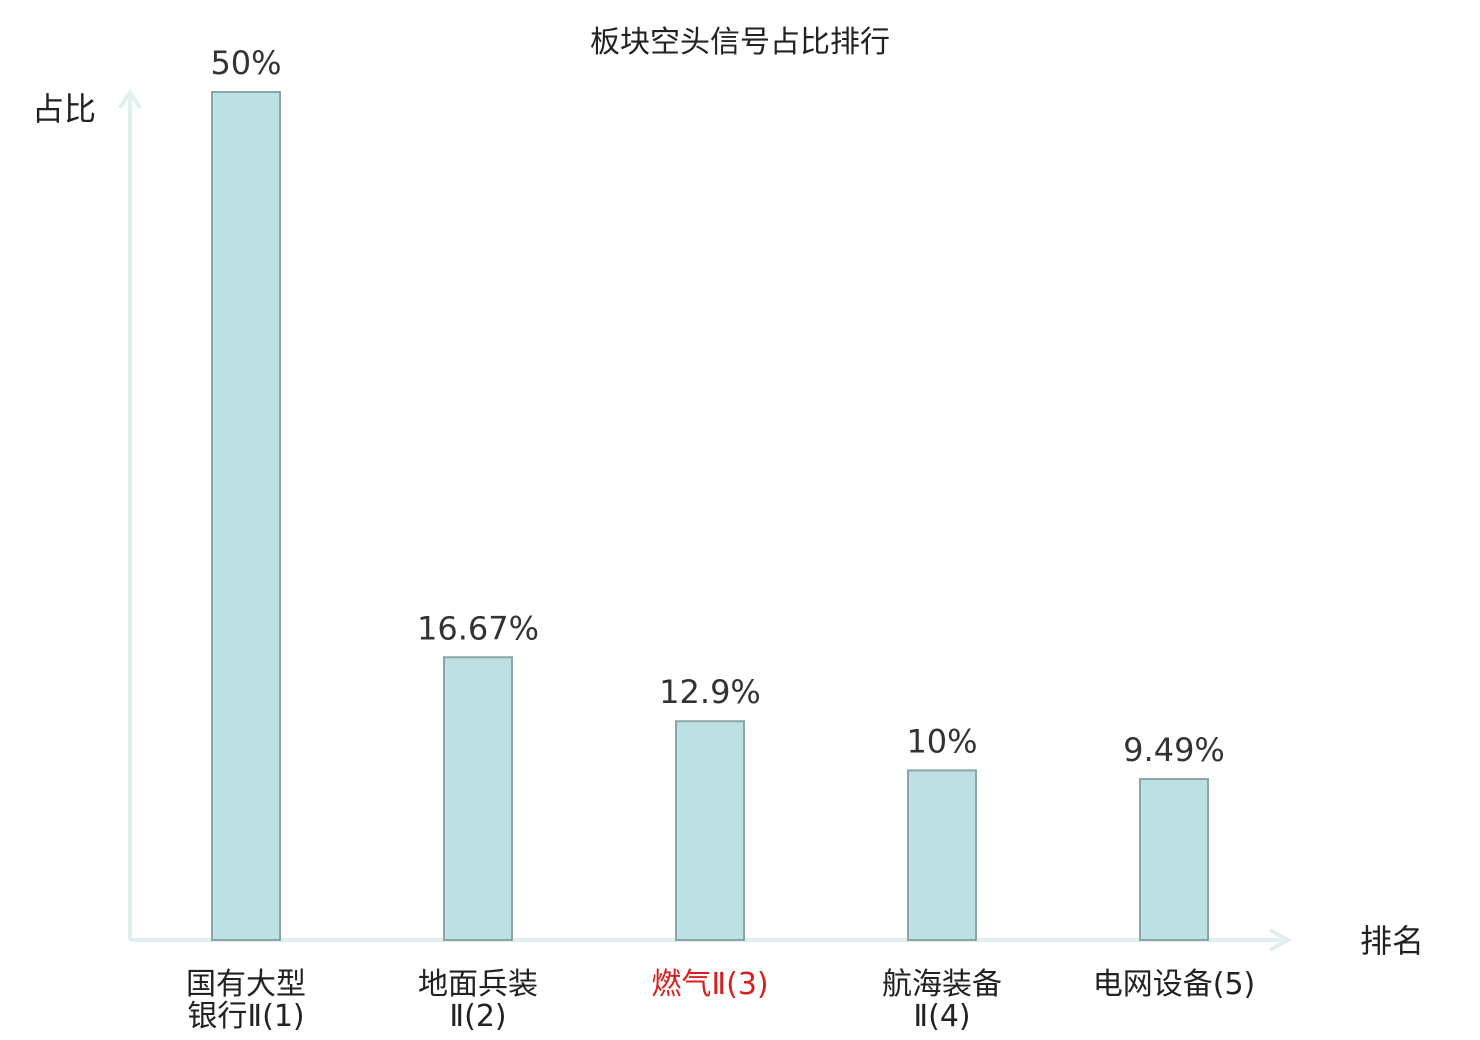 This screenshot has width=1480, height=1040. I want to click on value-label-2: 16.67%, so click(478, 628).